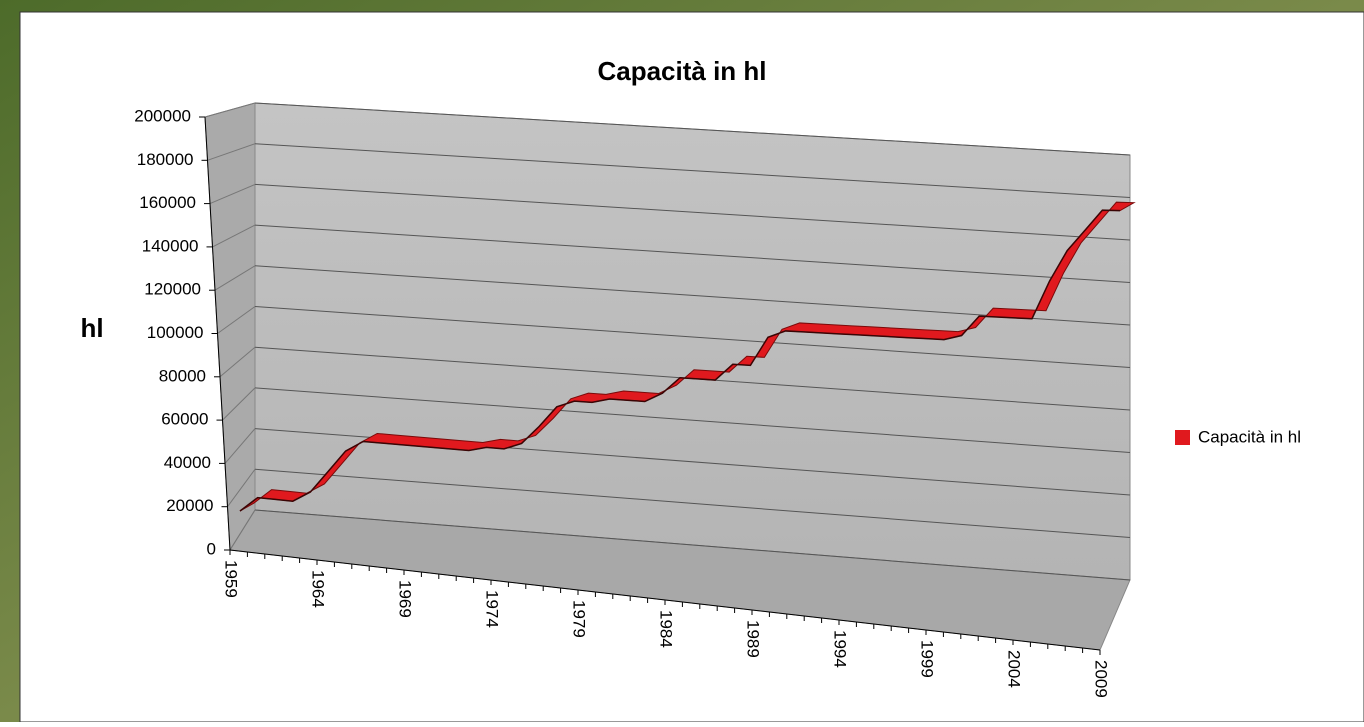  I want to click on x-tick-label: 1974, so click(492, 609).